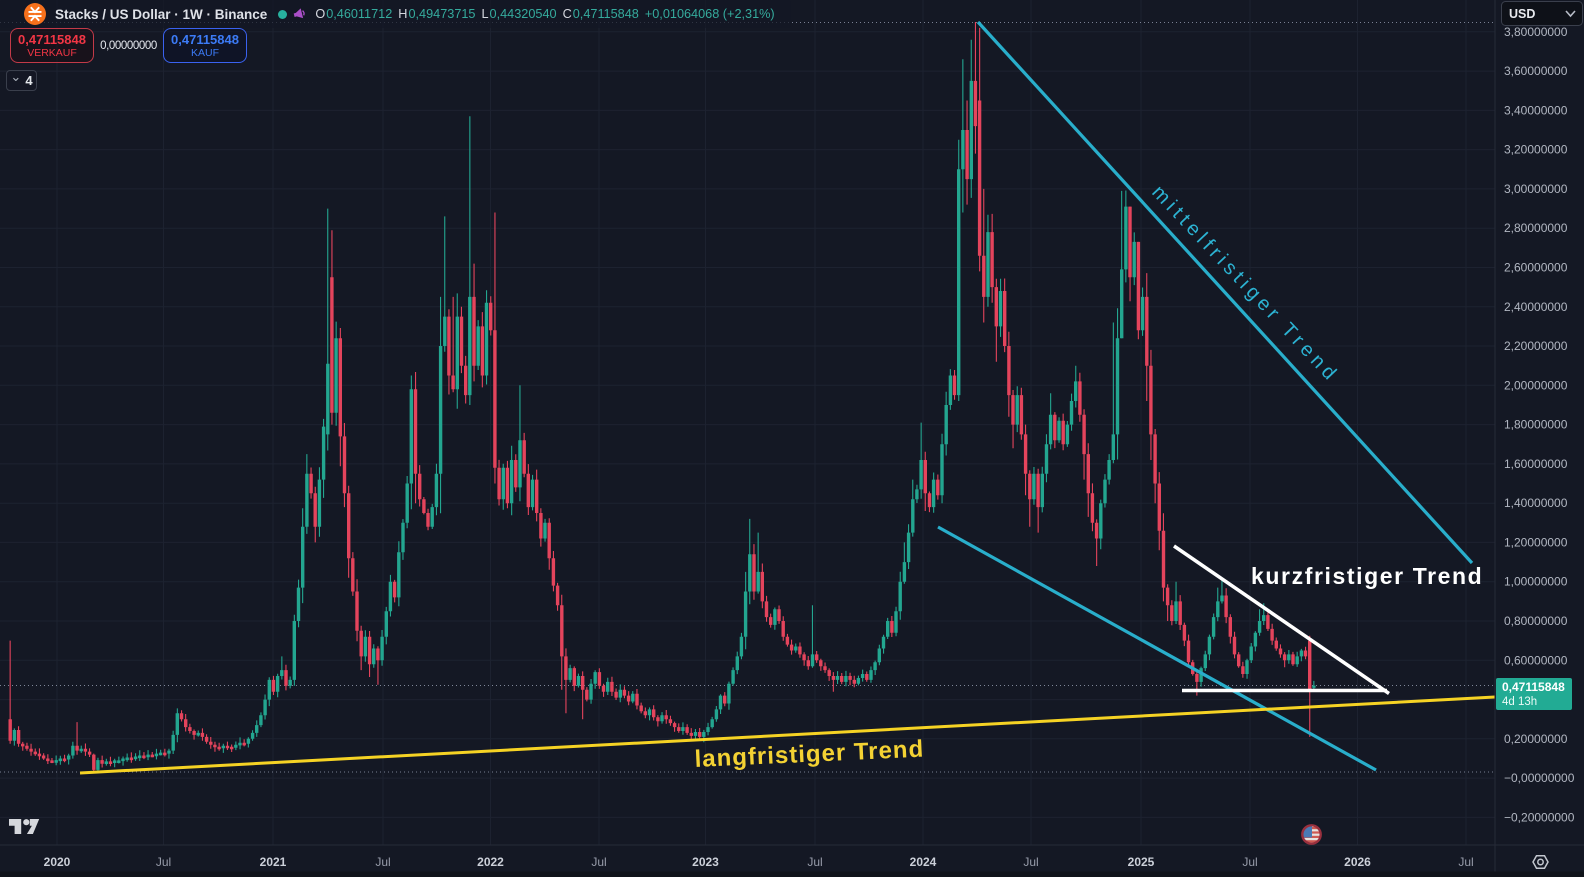 This screenshot has height=877, width=1584. What do you see at coordinates (1536, 660) in the screenshot?
I see `svg-text: 0,60000000` at bounding box center [1536, 660].